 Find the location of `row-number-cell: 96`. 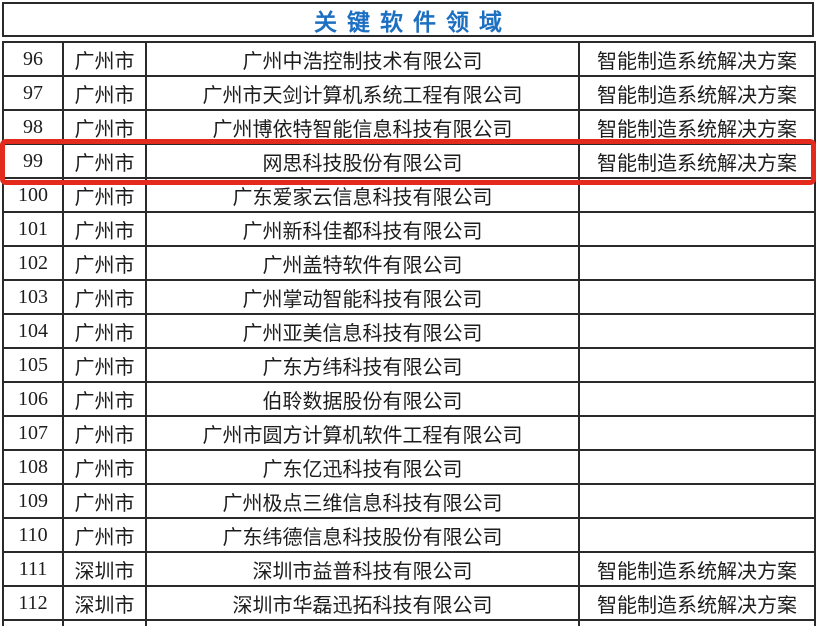

row-number-cell: 96 is located at coordinates (33, 59).